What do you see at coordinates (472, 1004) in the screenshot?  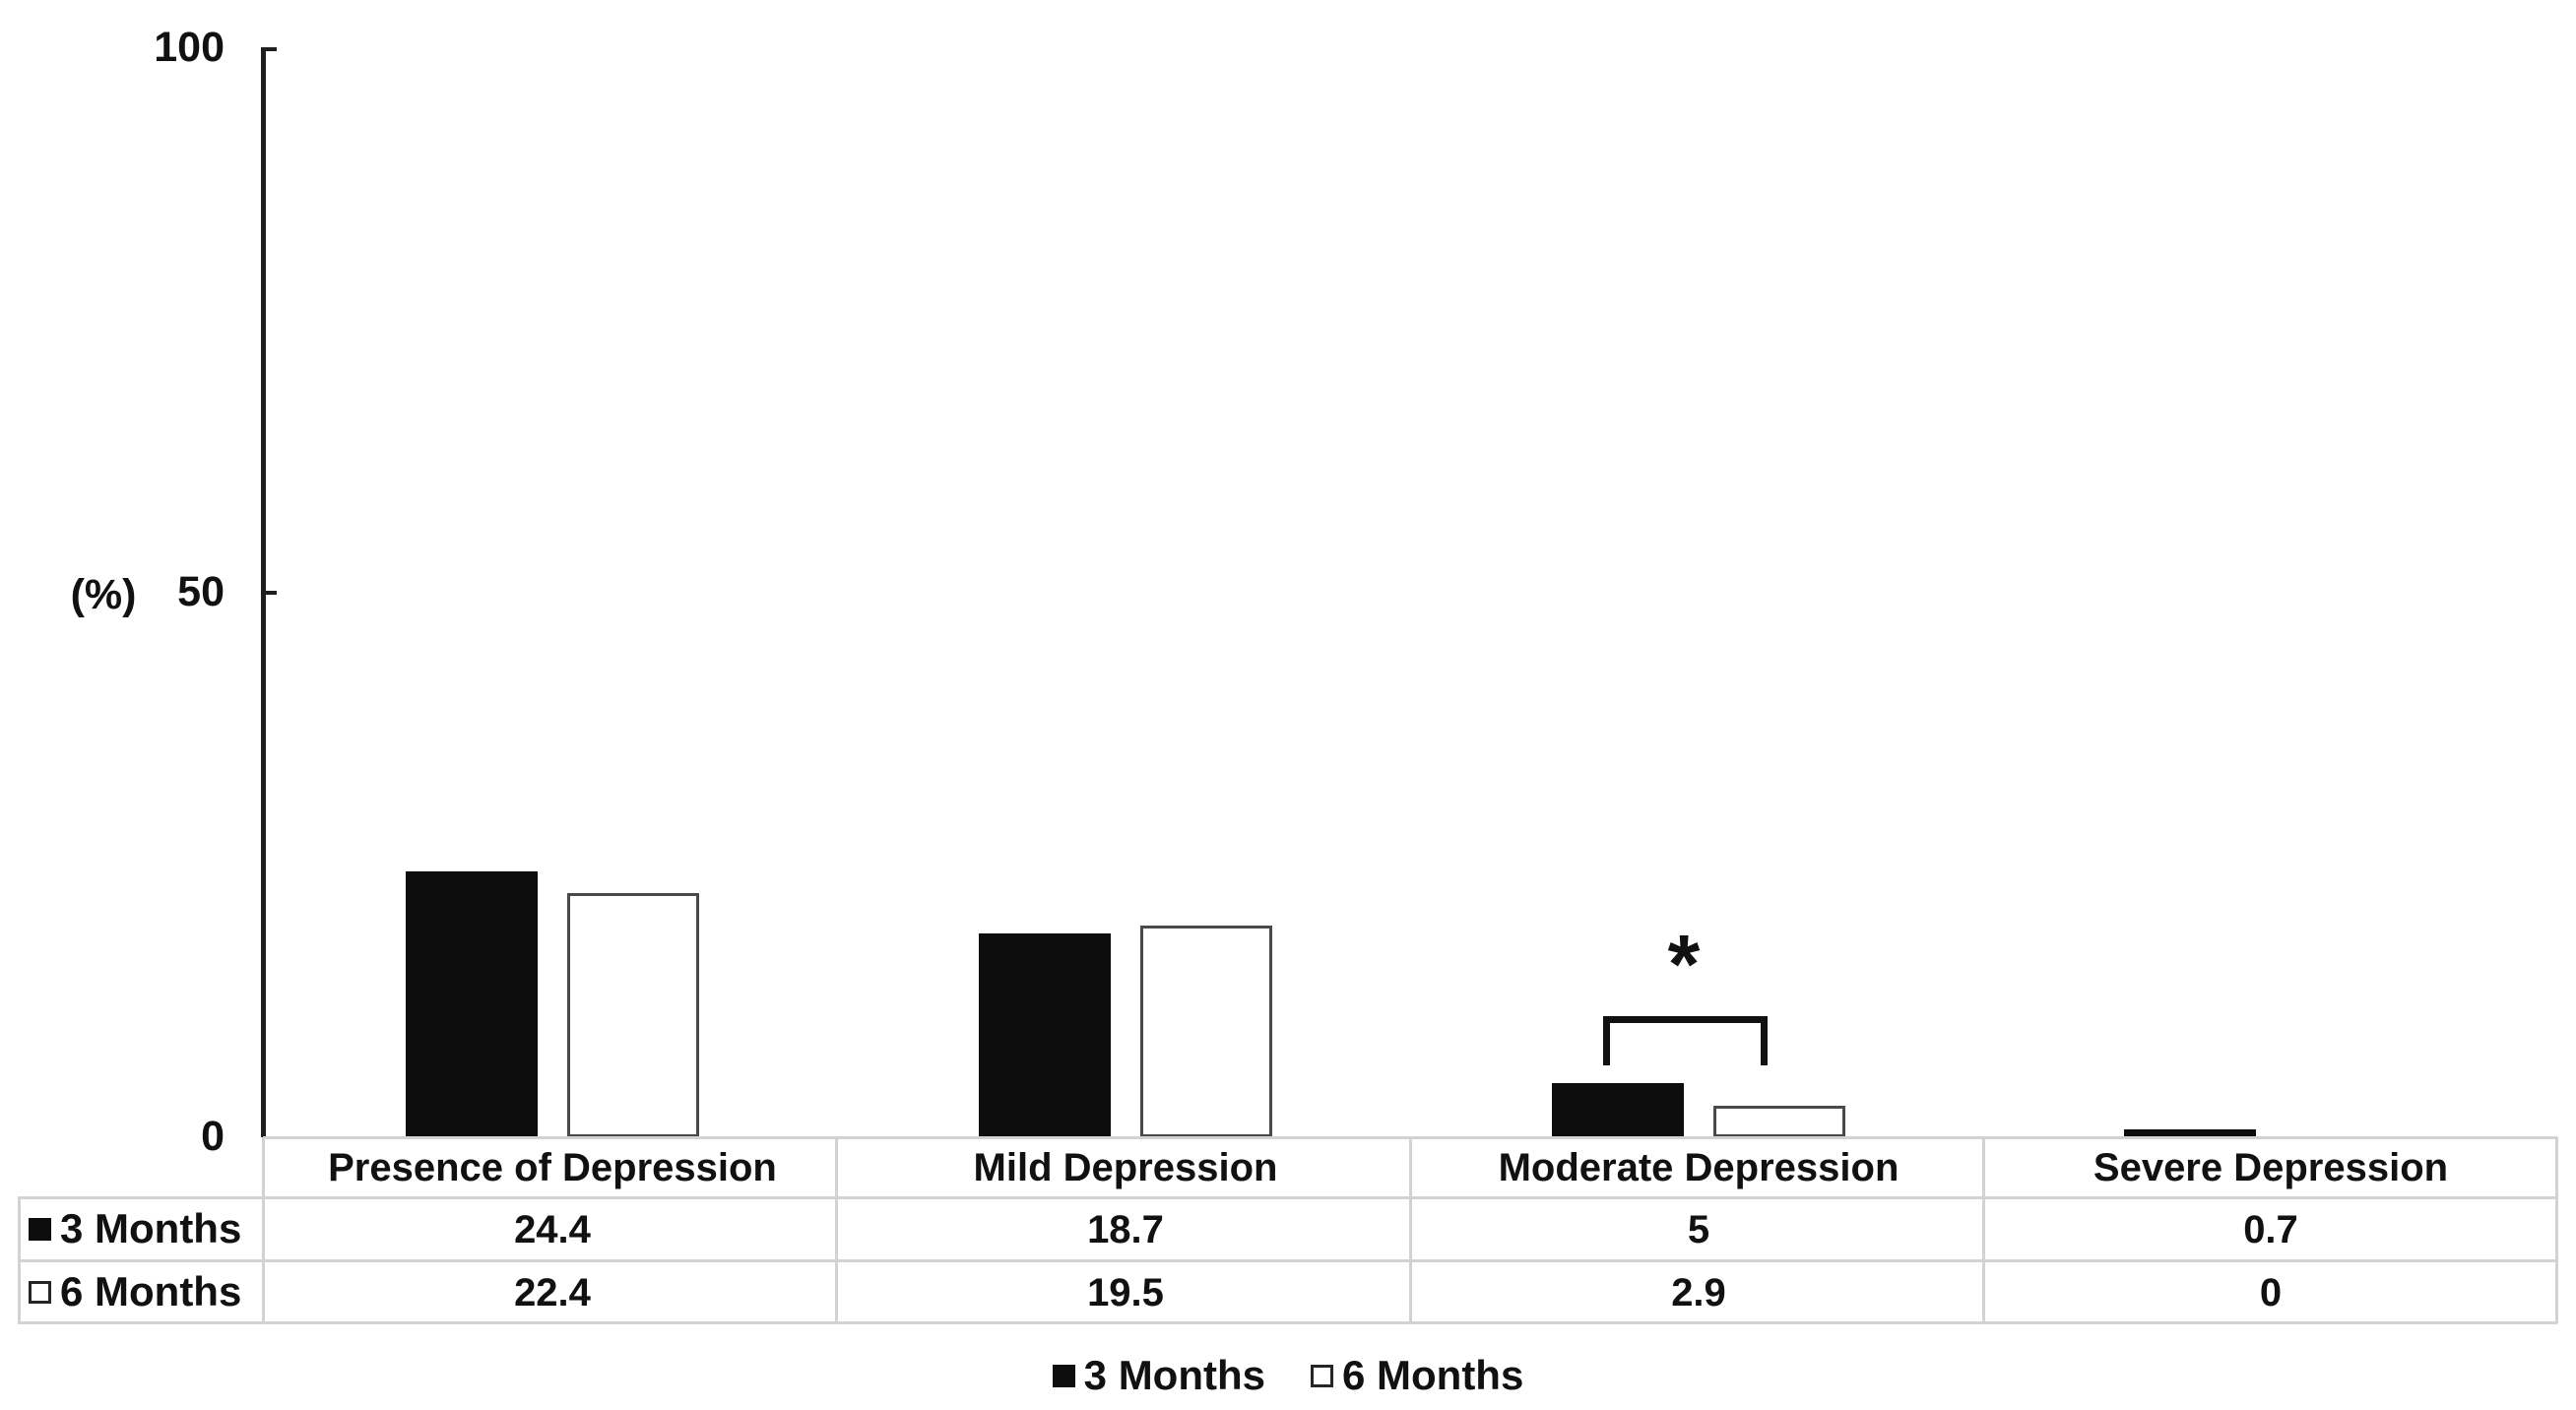 I see `bar-3-months-presence-of-depression` at bounding box center [472, 1004].